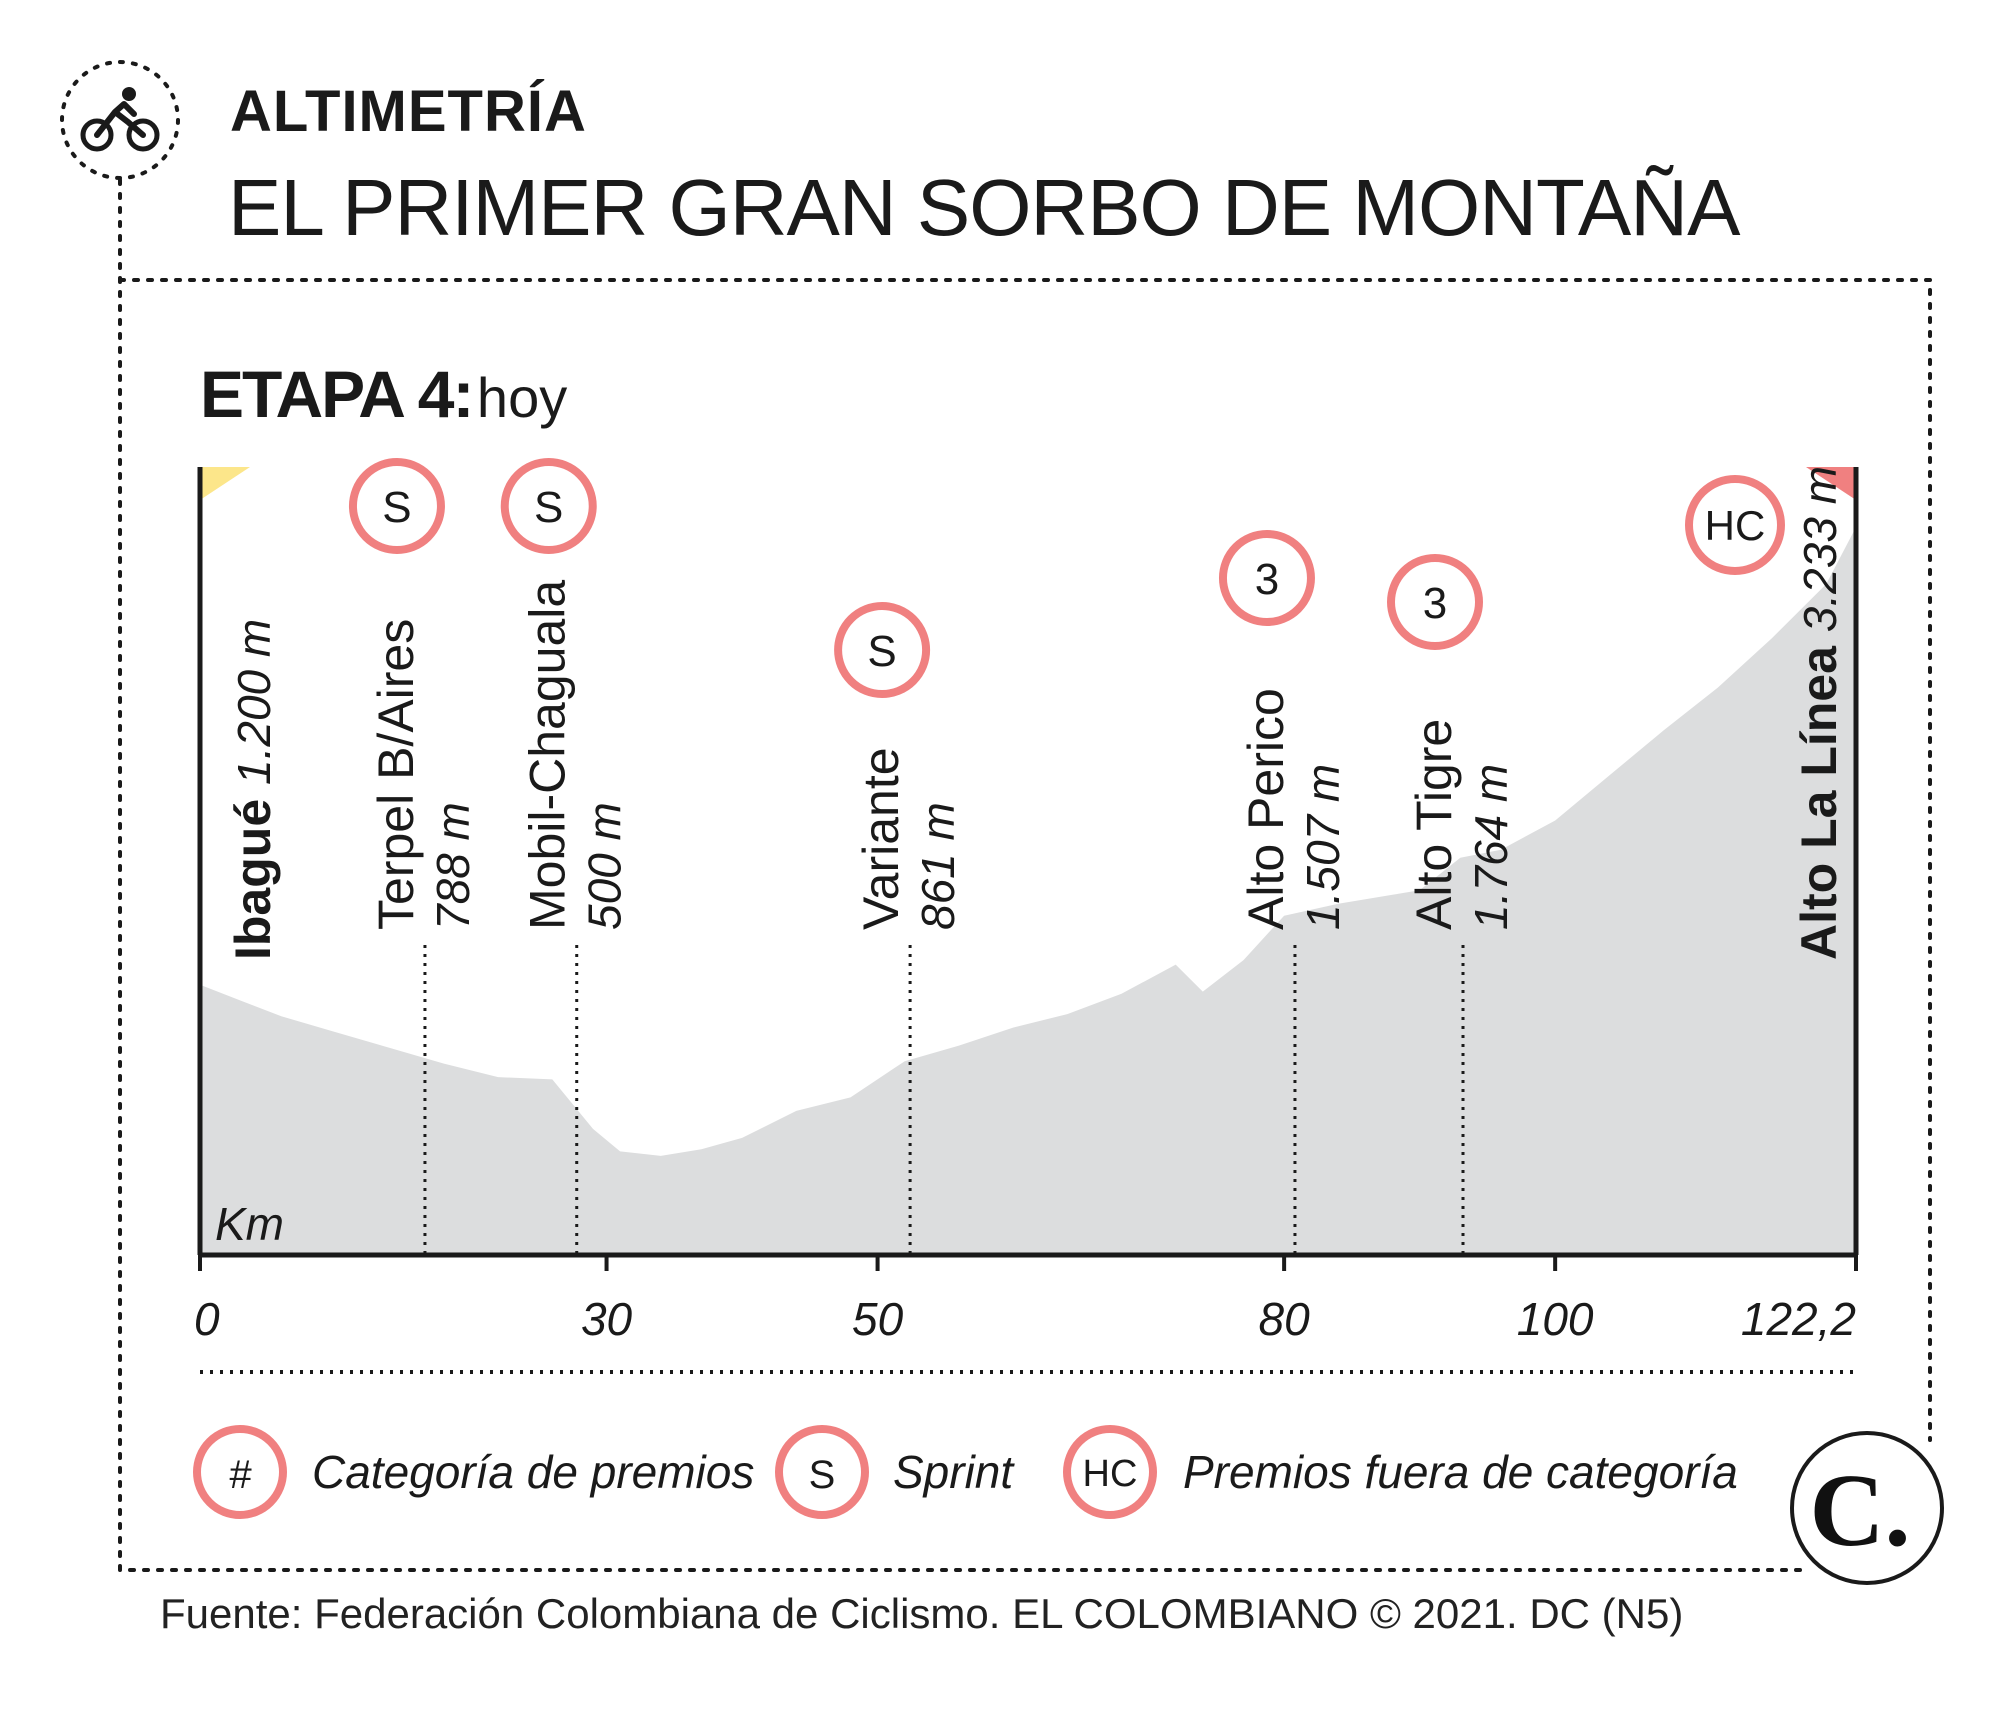  I want to click on cyclist-icon, so click(120, 120).